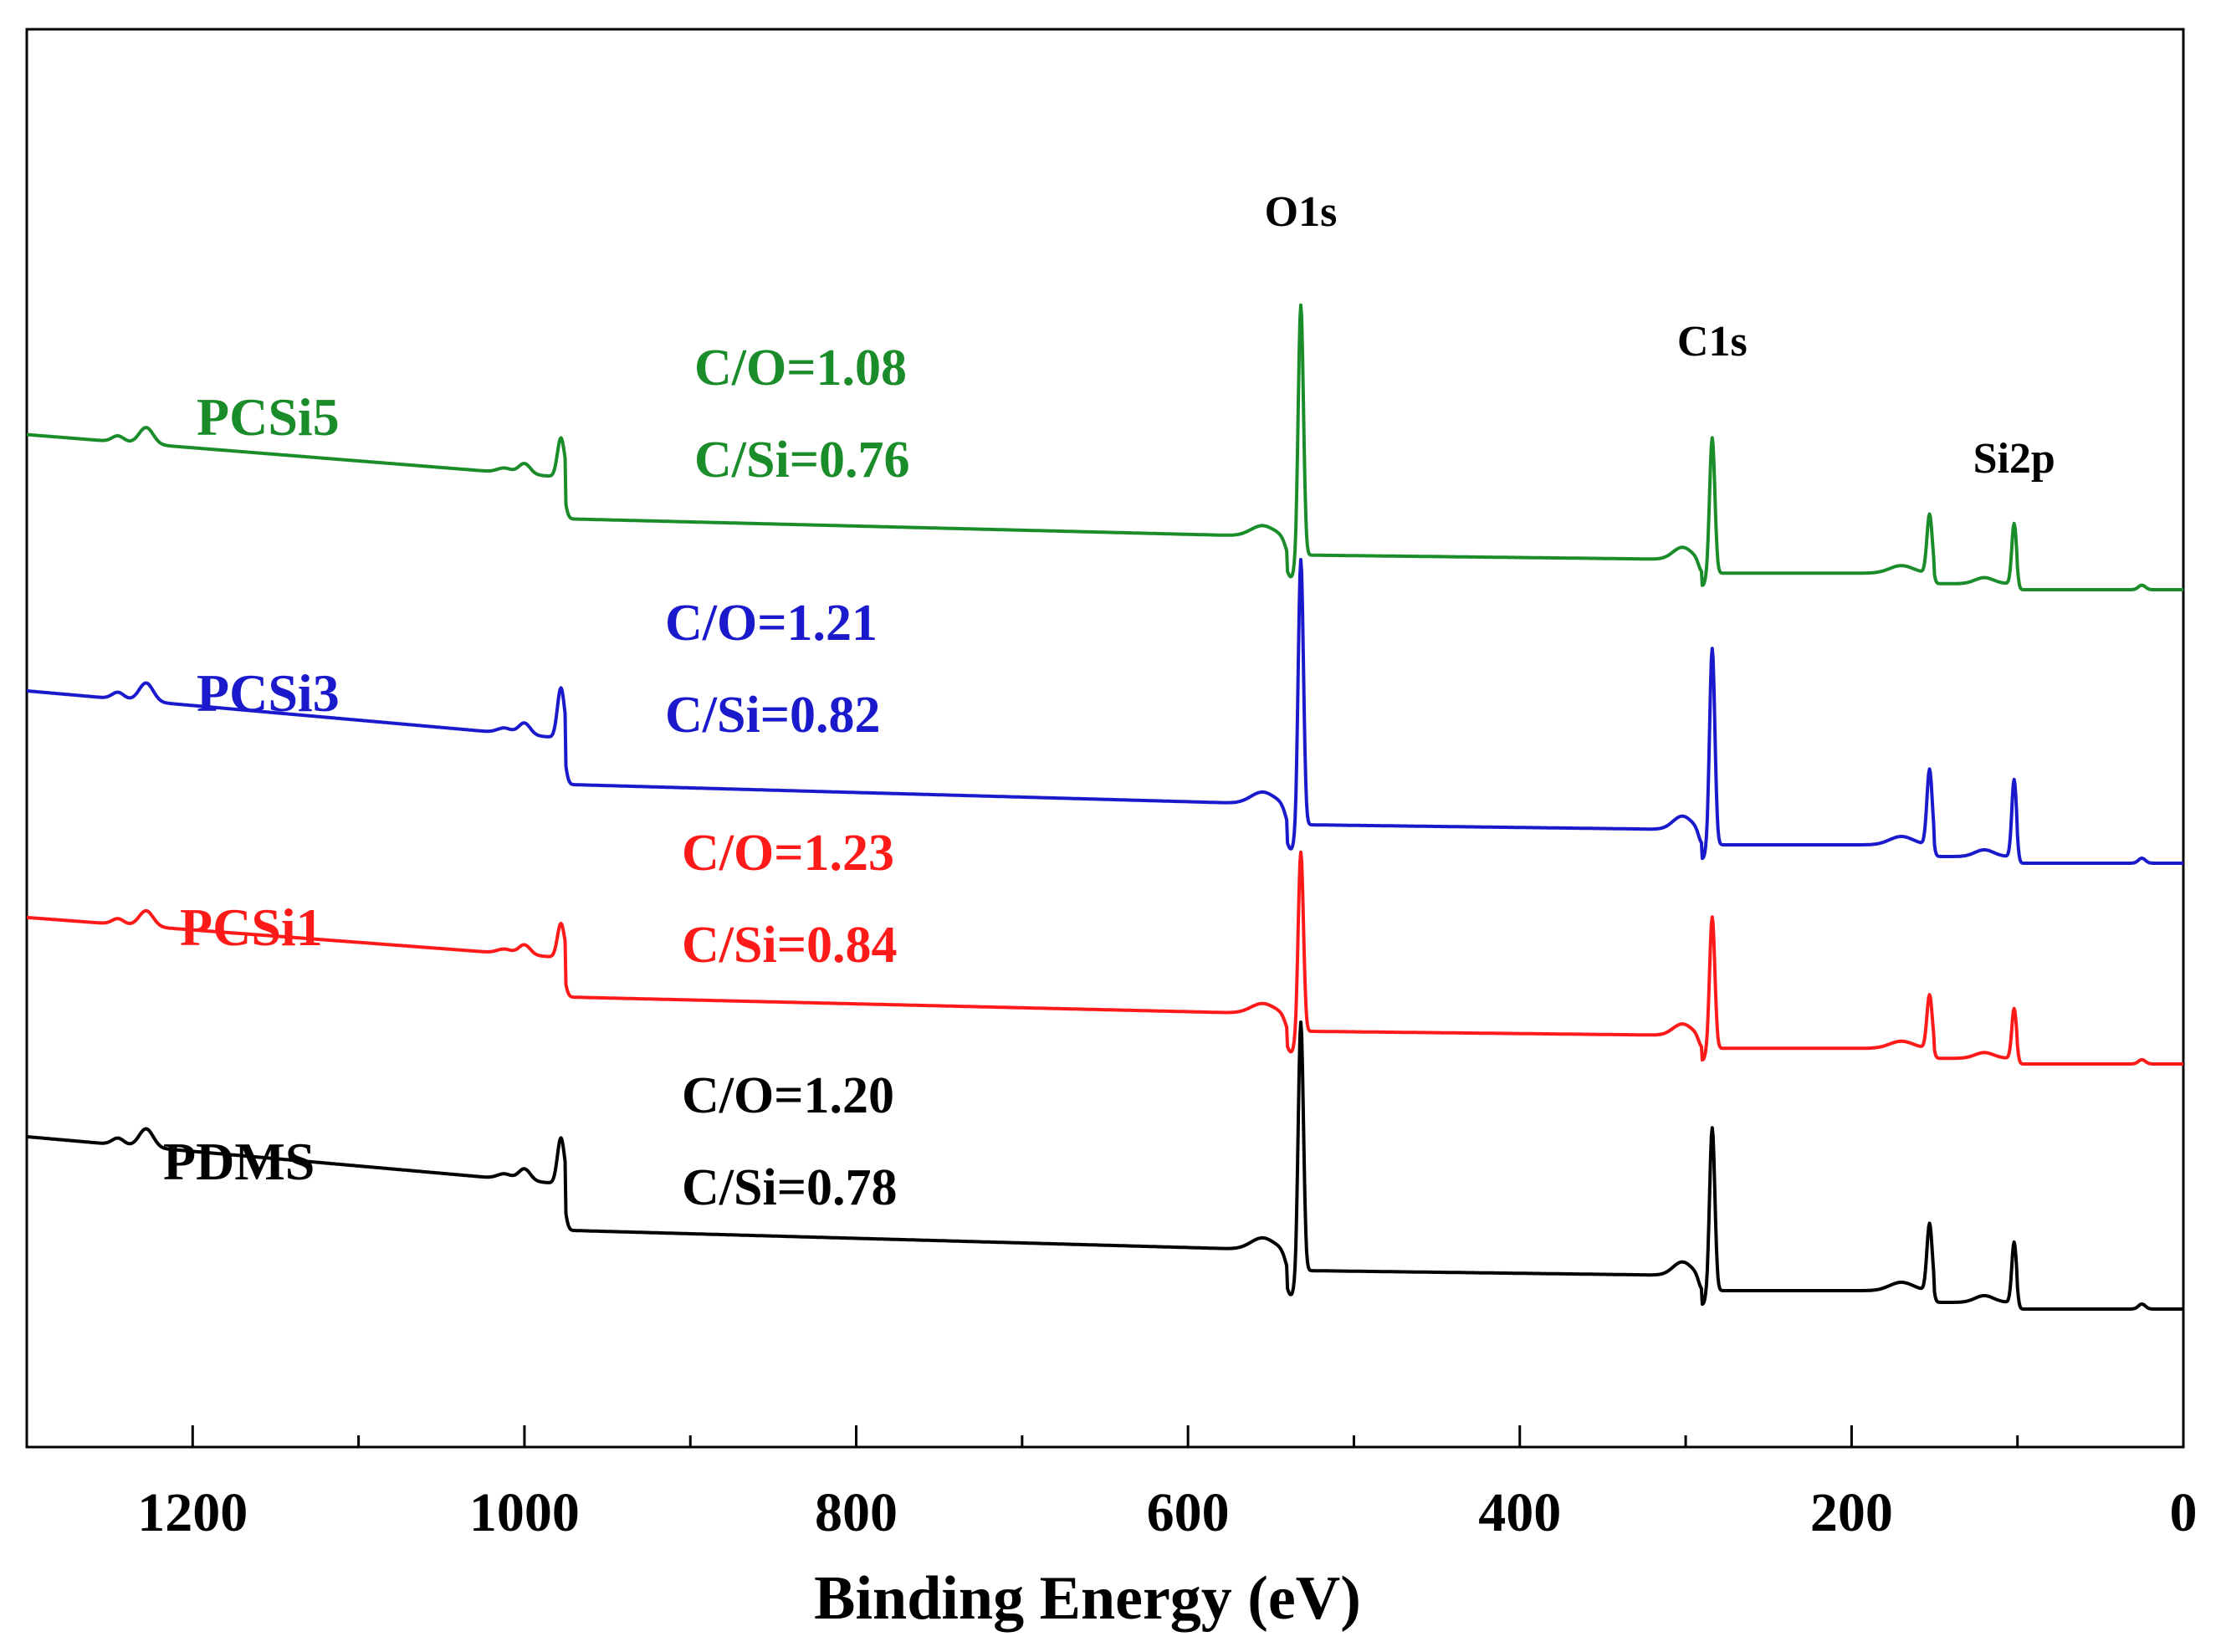 The width and height of the screenshot is (2221, 1652). Describe the element at coordinates (1302, 212) in the screenshot. I see `peak-label-o1s: O1s` at that location.